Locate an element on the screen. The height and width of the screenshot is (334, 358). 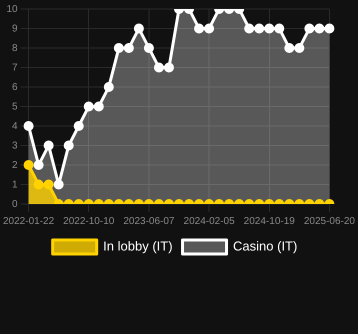
y-tick-label: 8 is located at coordinates (15, 48).